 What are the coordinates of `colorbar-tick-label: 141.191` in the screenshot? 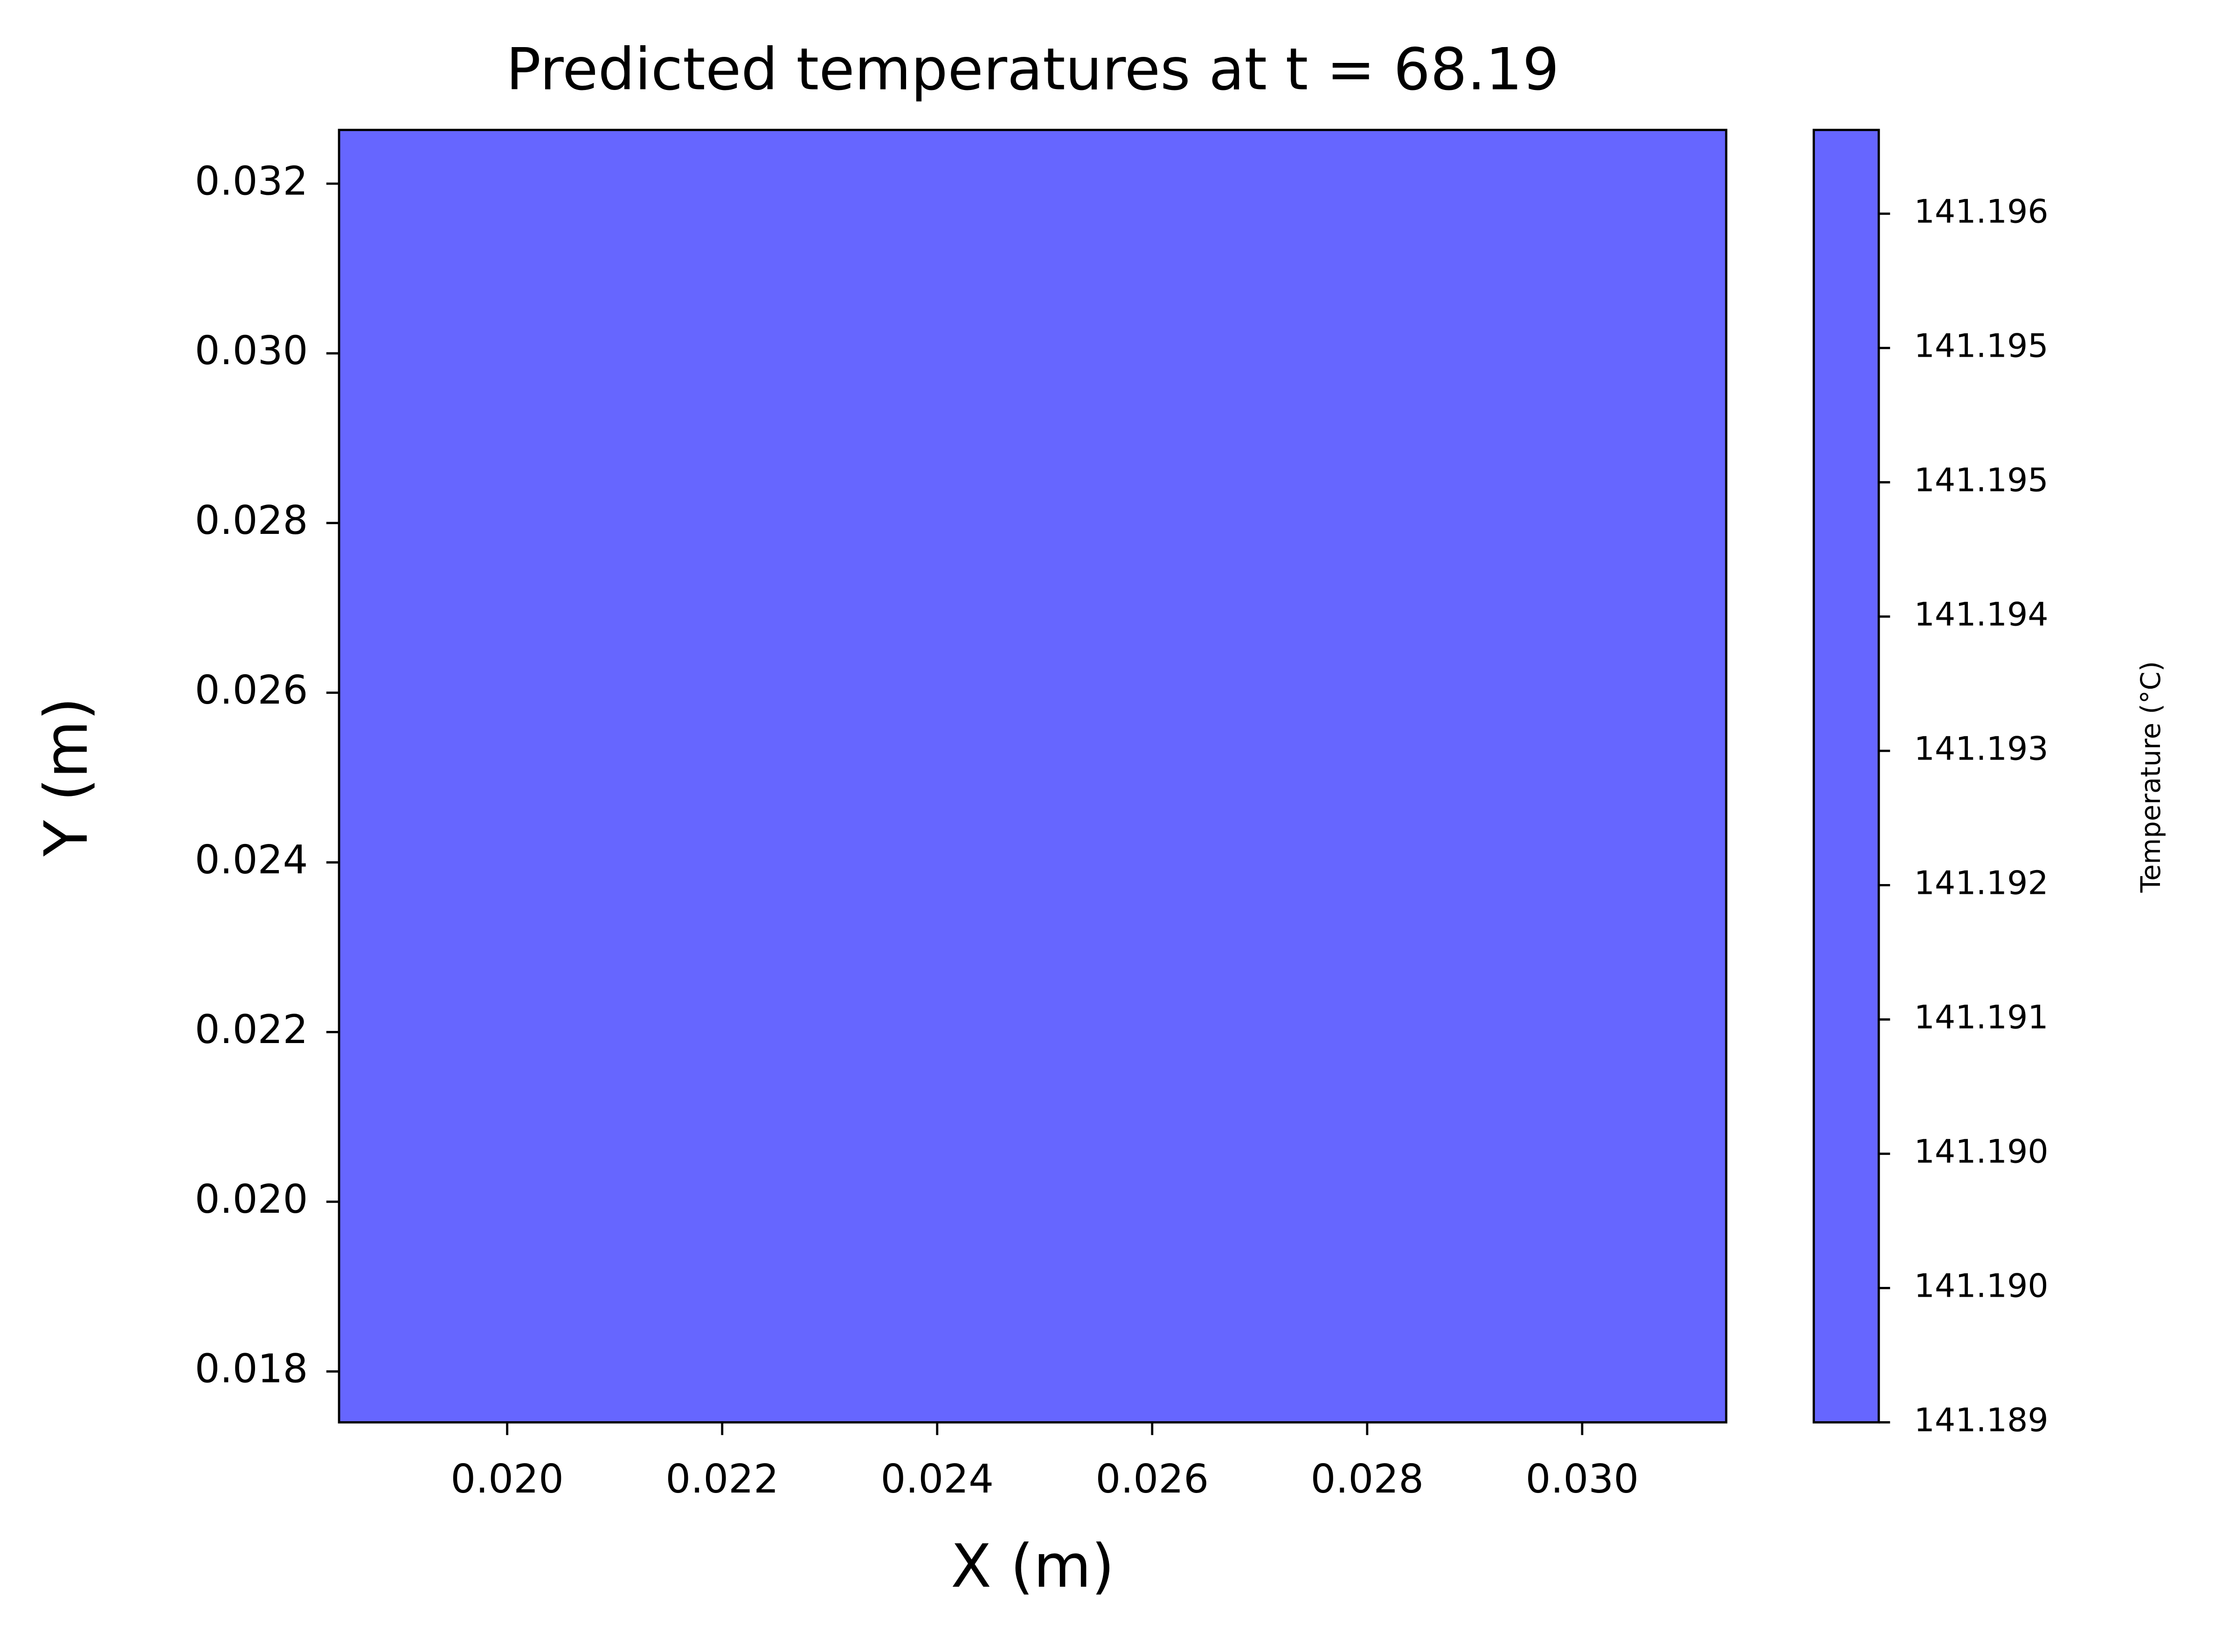 It's located at (1981, 1017).